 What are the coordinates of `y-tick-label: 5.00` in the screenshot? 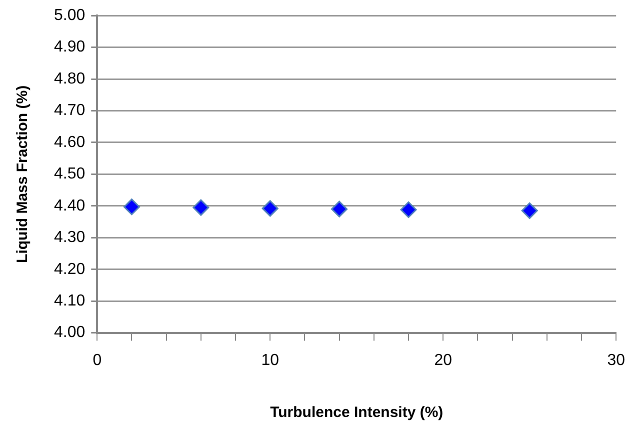 It's located at (70, 15).